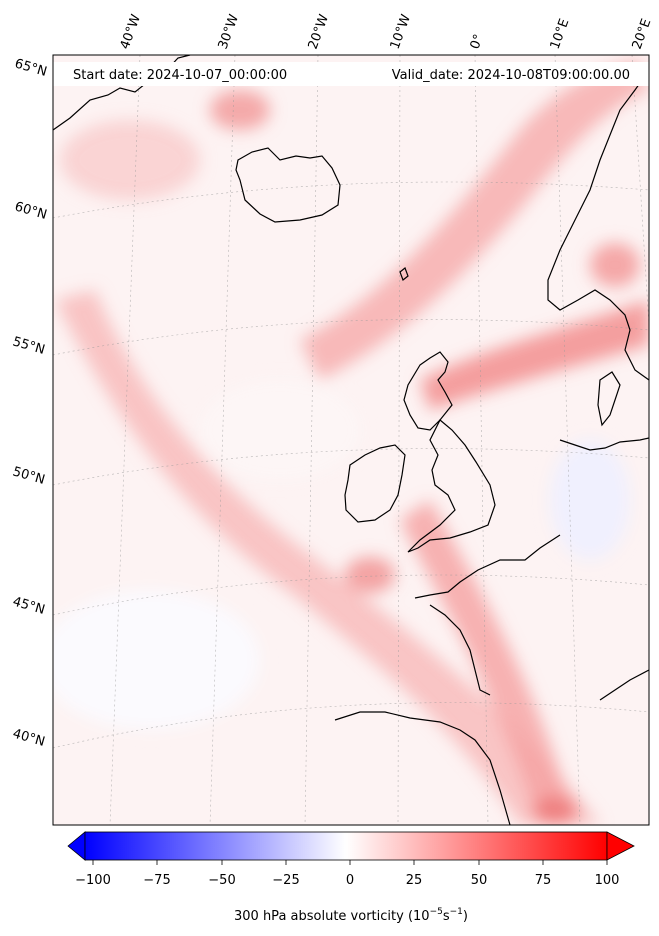 The width and height of the screenshot is (659, 936). What do you see at coordinates (93, 880) in the screenshot?
I see `cb-tick-label: −100` at bounding box center [93, 880].